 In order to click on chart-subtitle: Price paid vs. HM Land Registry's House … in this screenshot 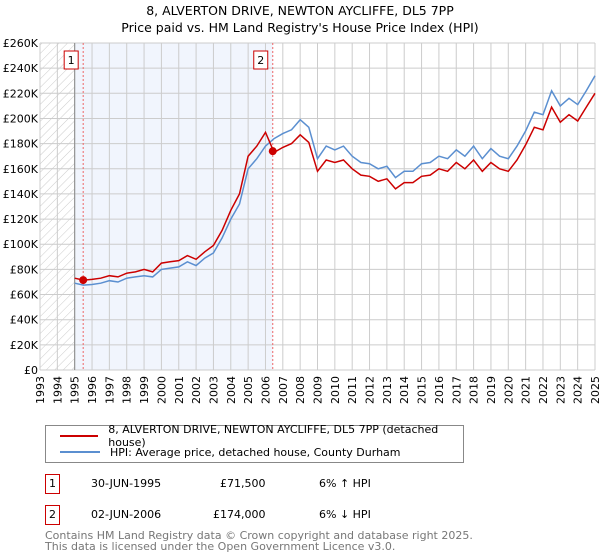, I will do `click(300, 27)`.